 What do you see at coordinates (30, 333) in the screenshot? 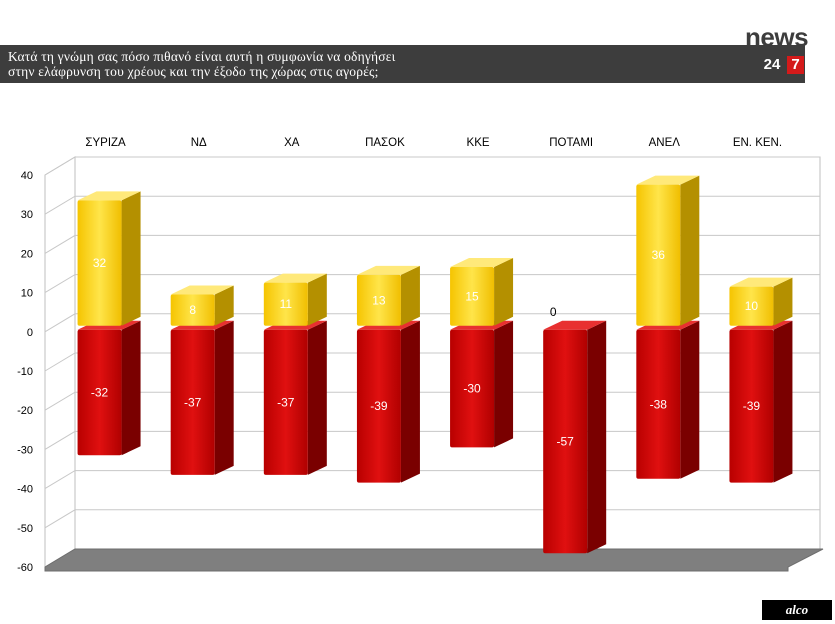
I see `y-tick-label: 0` at bounding box center [30, 333].